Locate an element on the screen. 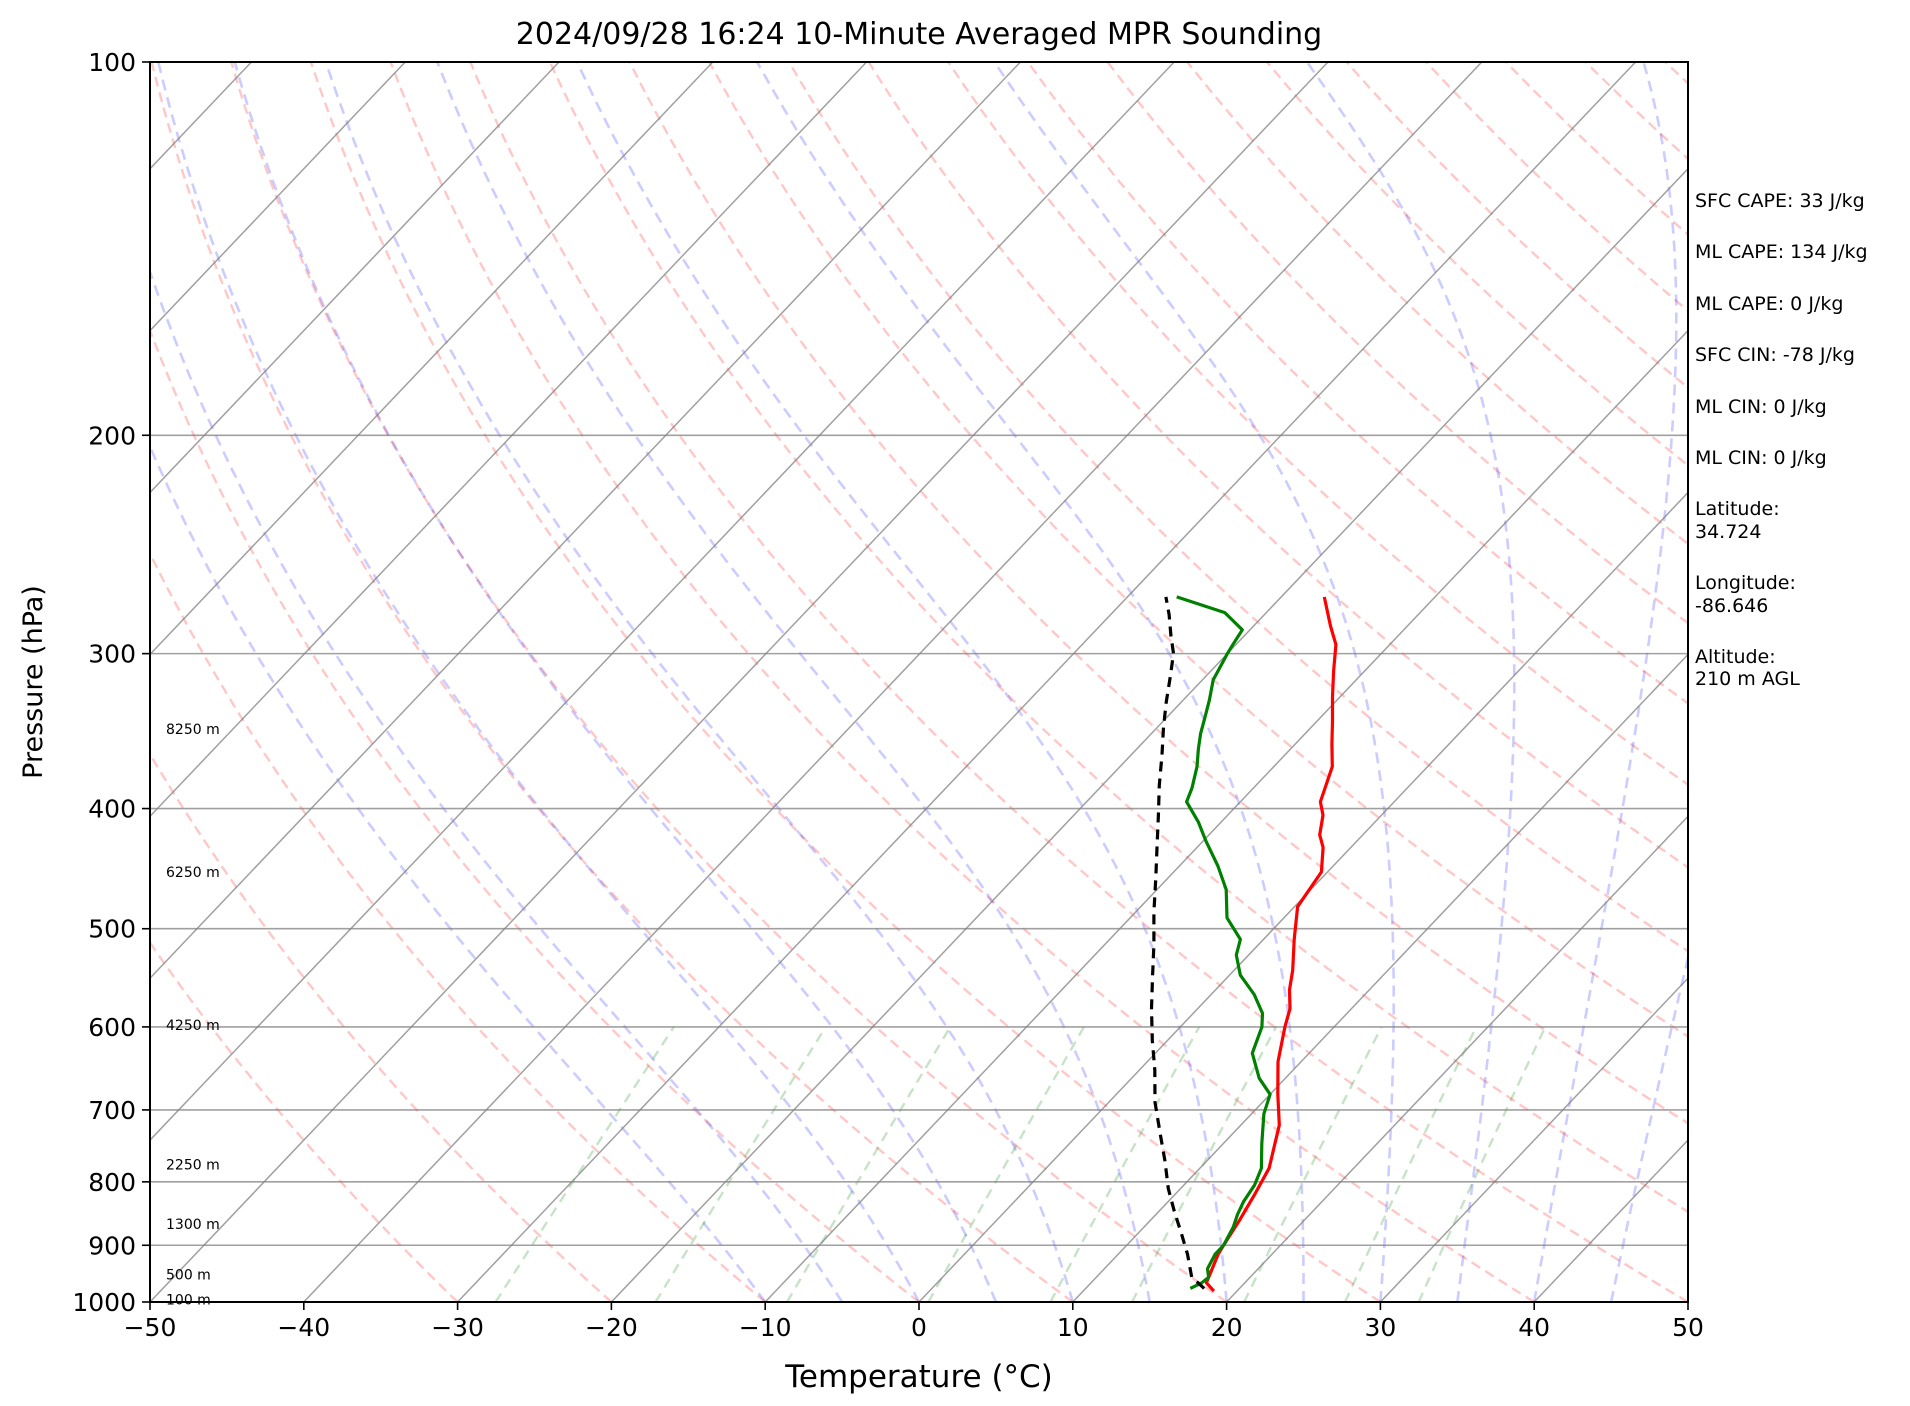 The image size is (1910, 1406). y-axis-ticks: 100 200 300 400 500 600 700 800 900 1000 is located at coordinates (111, 682).